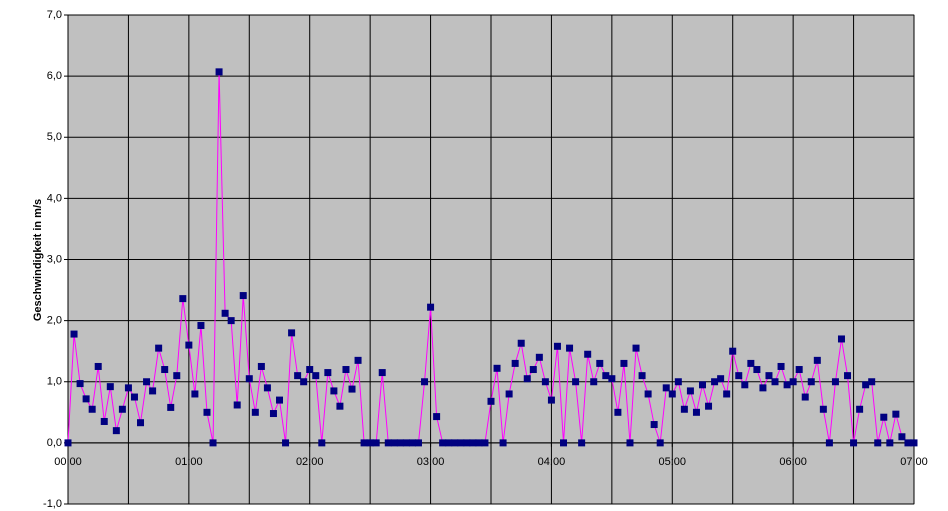 The height and width of the screenshot is (511, 948). What do you see at coordinates (673, 462) in the screenshot?
I see `x-tick-label: 05:00` at bounding box center [673, 462].